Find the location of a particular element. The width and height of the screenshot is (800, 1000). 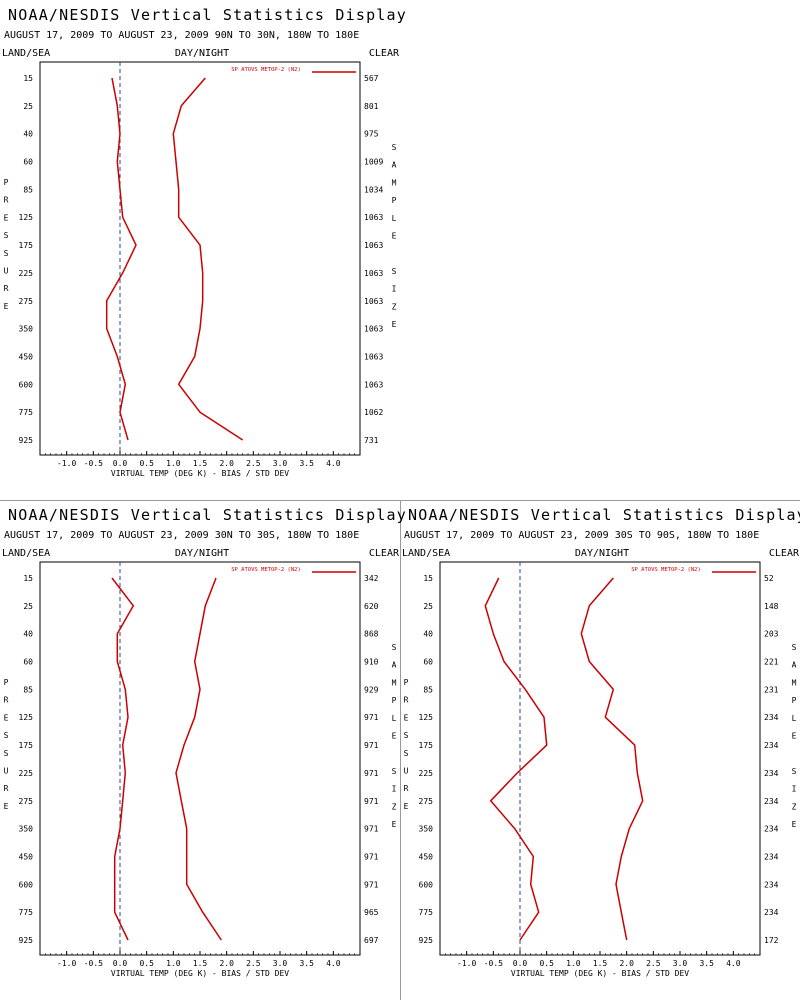

pressure-level-label: 175 is located at coordinates (26, 245).